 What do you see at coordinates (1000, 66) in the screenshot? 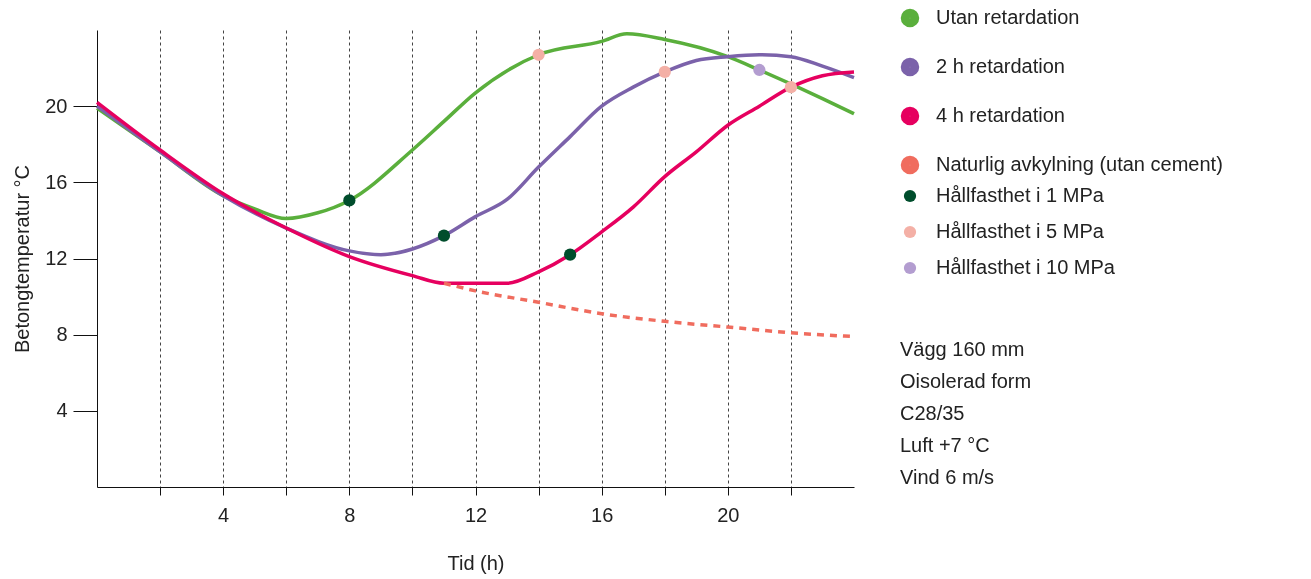
I see `legend-label: 2 h retardation` at bounding box center [1000, 66].